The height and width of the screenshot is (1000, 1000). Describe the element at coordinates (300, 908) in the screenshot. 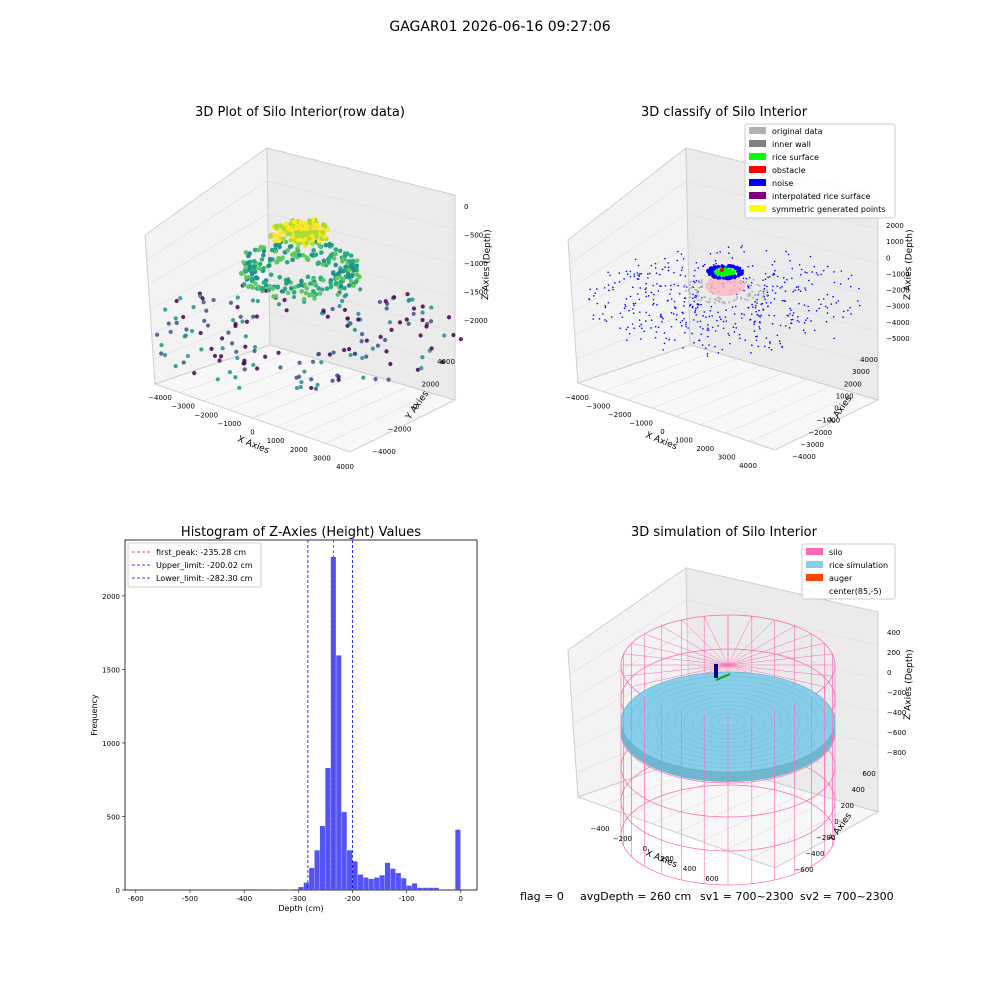

I see `histogram-x-label: Depth (cm)` at that location.